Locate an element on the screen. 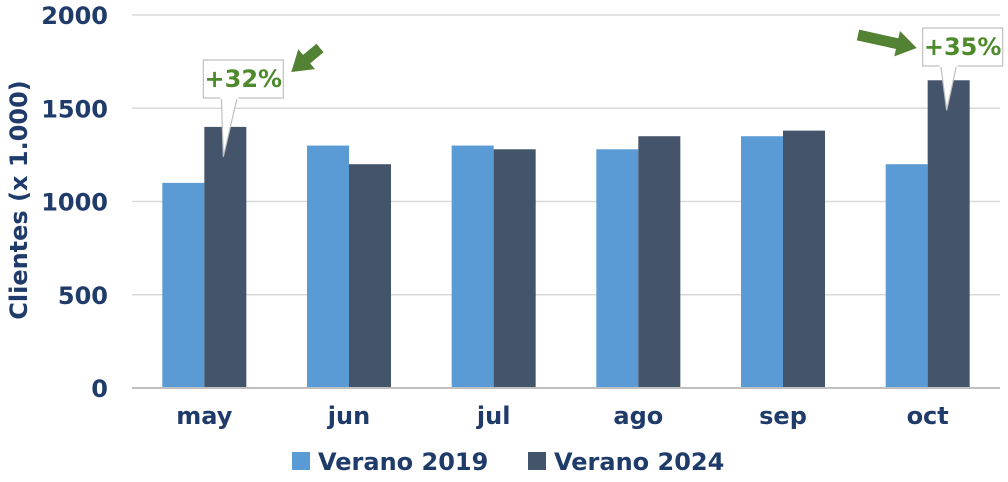 The height and width of the screenshot is (482, 1008). callout-may: +32% is located at coordinates (263, 100).